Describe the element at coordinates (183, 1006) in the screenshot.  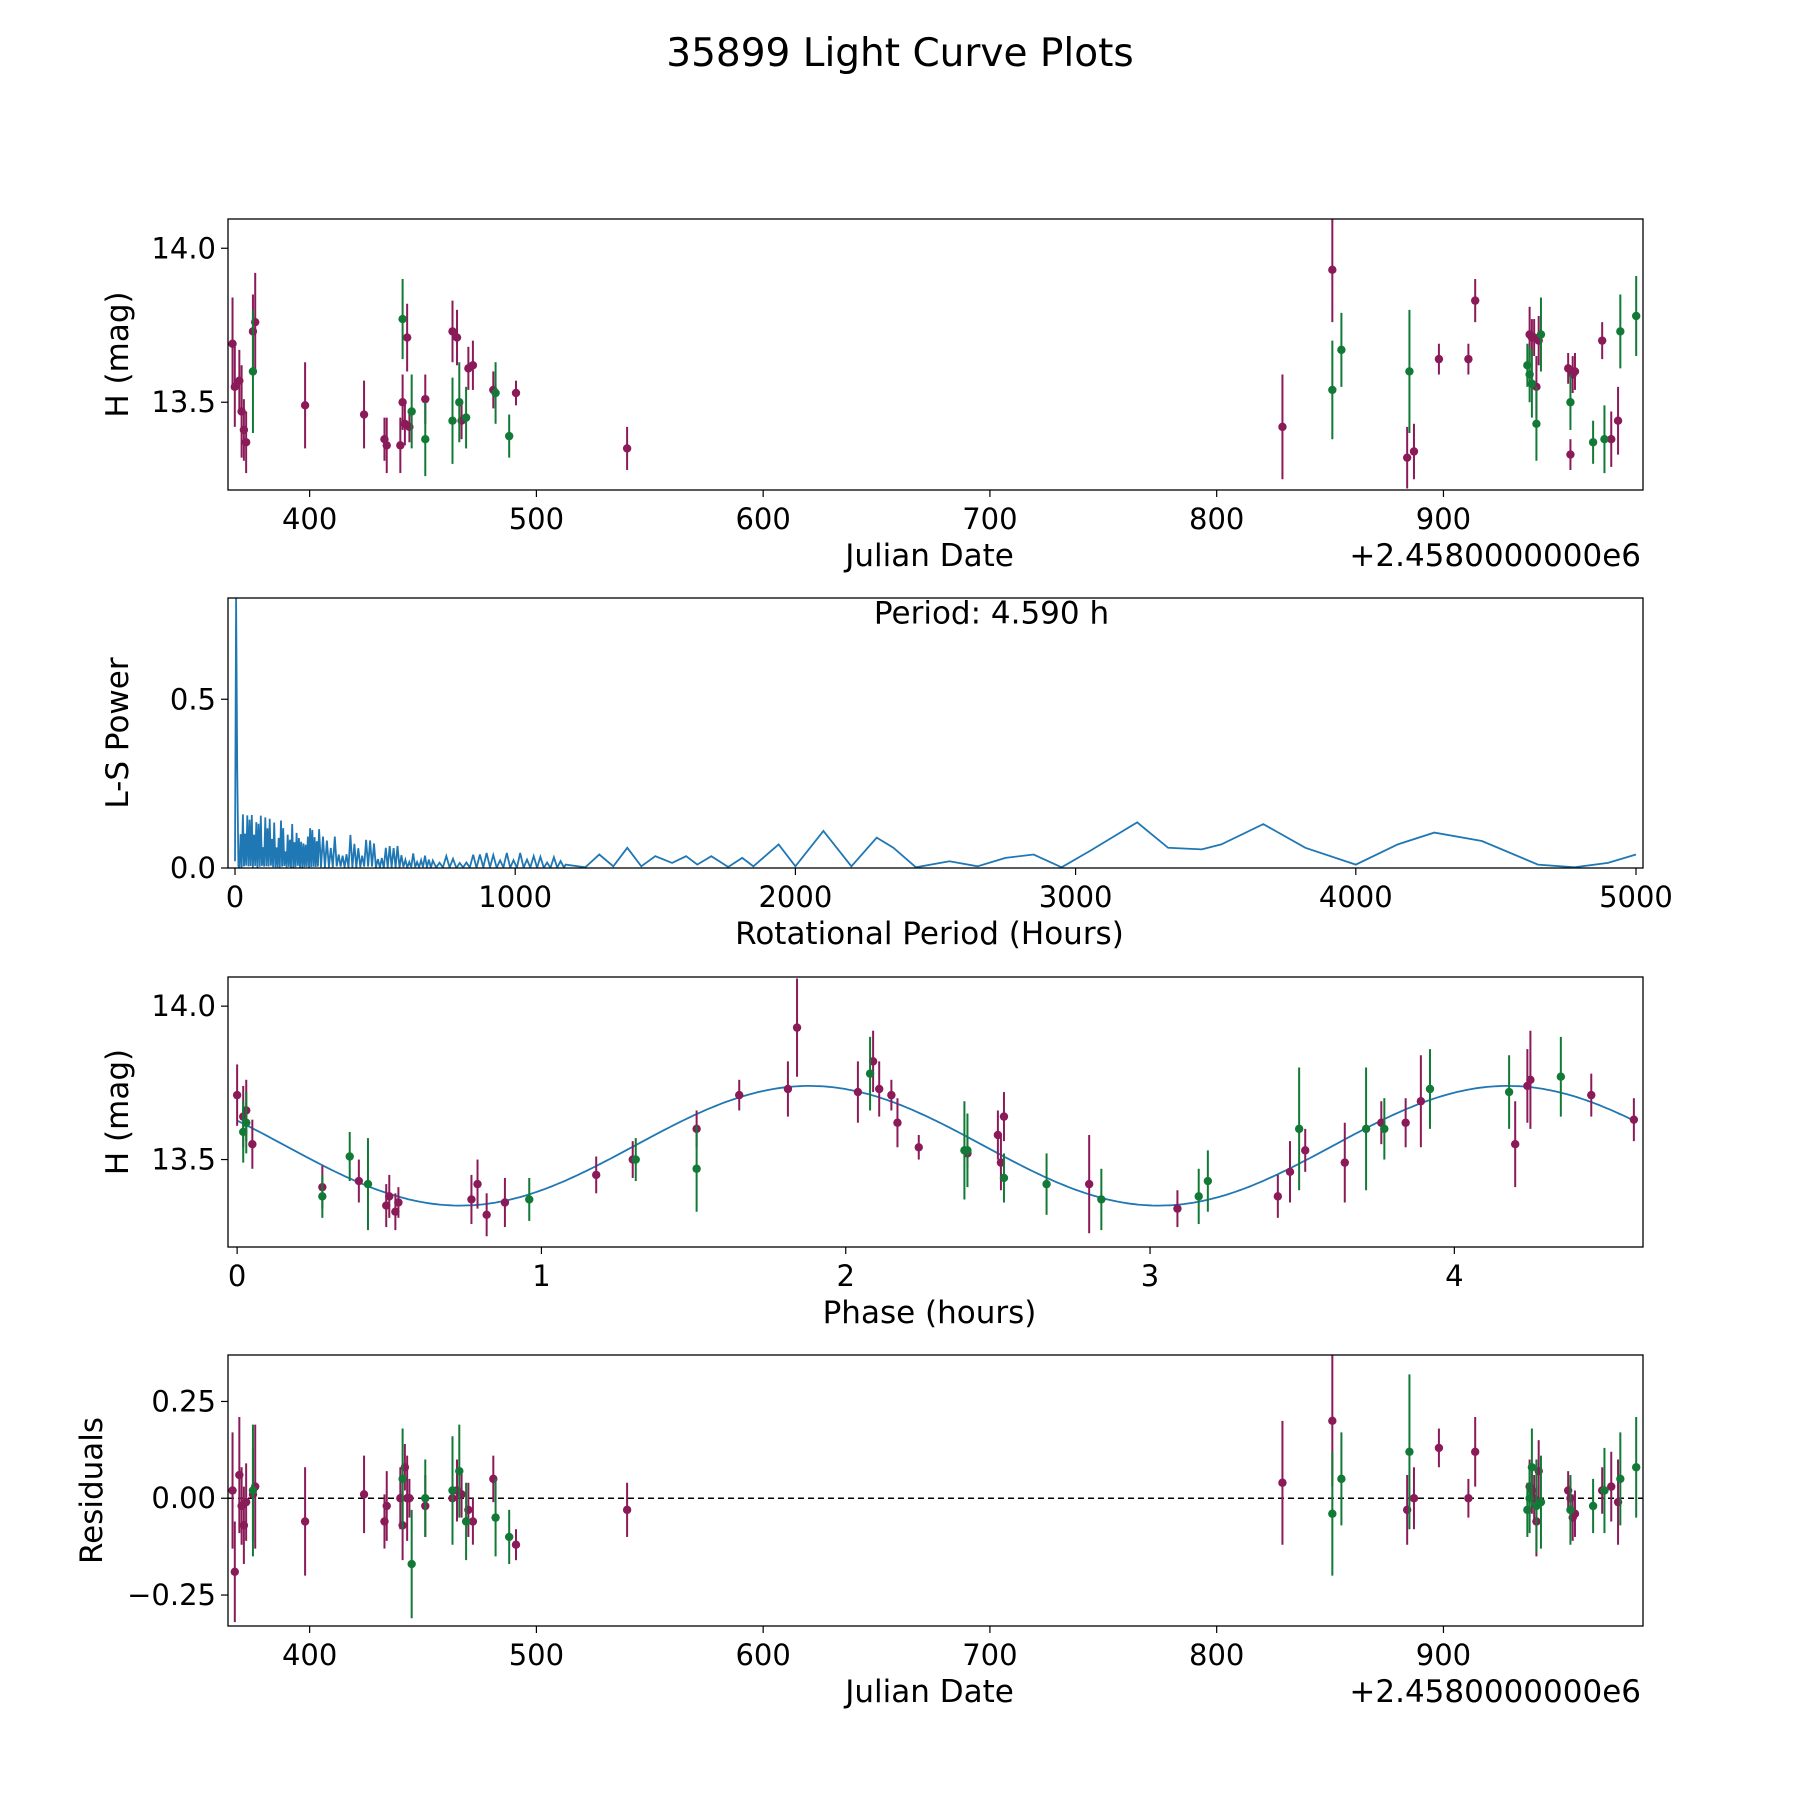
I see `y-tick-label: 14.0` at that location.